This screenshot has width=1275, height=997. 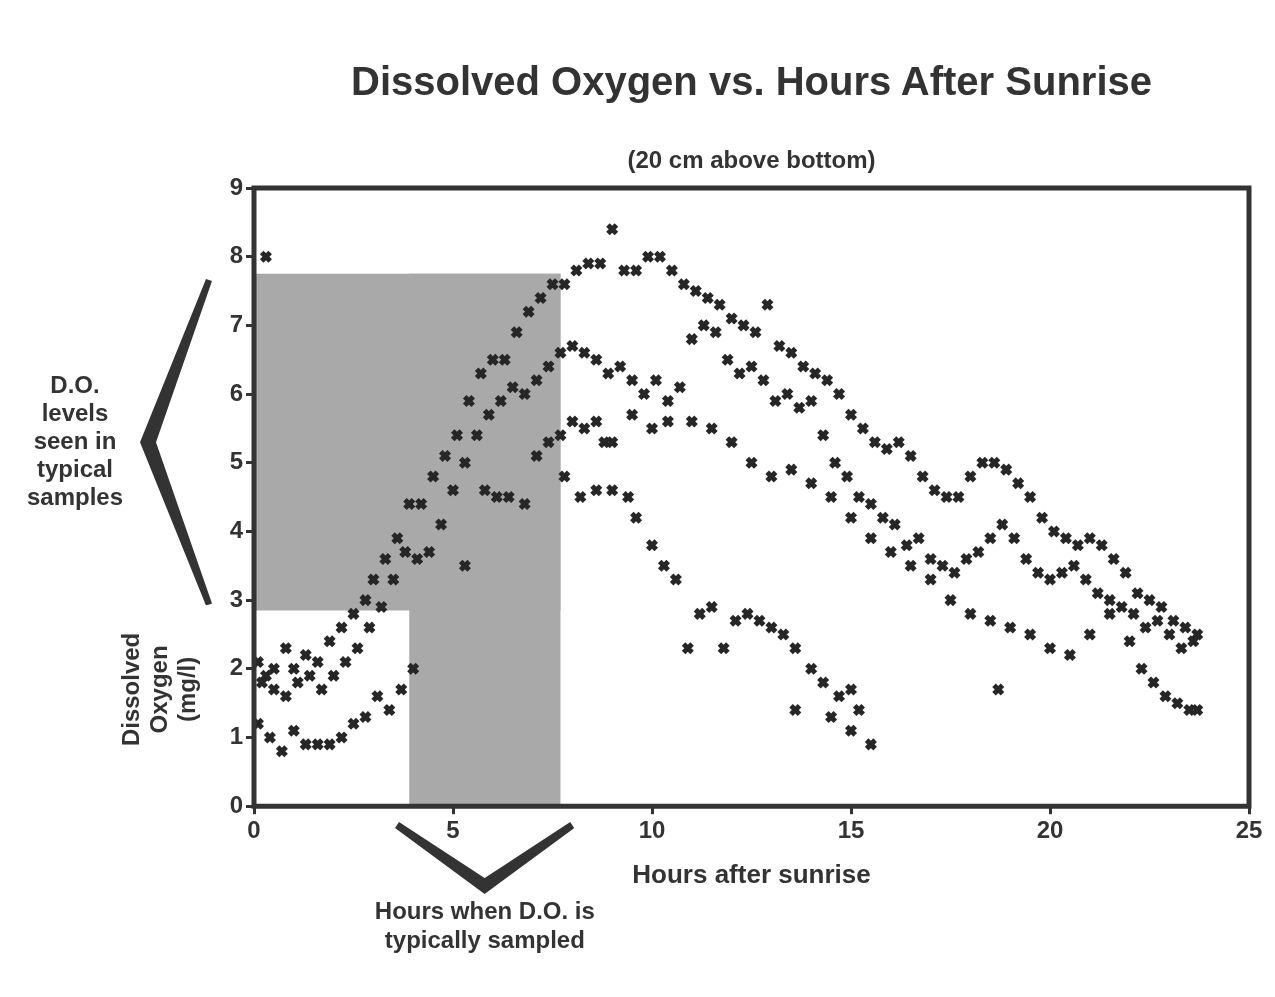 What do you see at coordinates (751, 159) in the screenshot?
I see `chart-subtitle: (20 cm above bottom)` at bounding box center [751, 159].